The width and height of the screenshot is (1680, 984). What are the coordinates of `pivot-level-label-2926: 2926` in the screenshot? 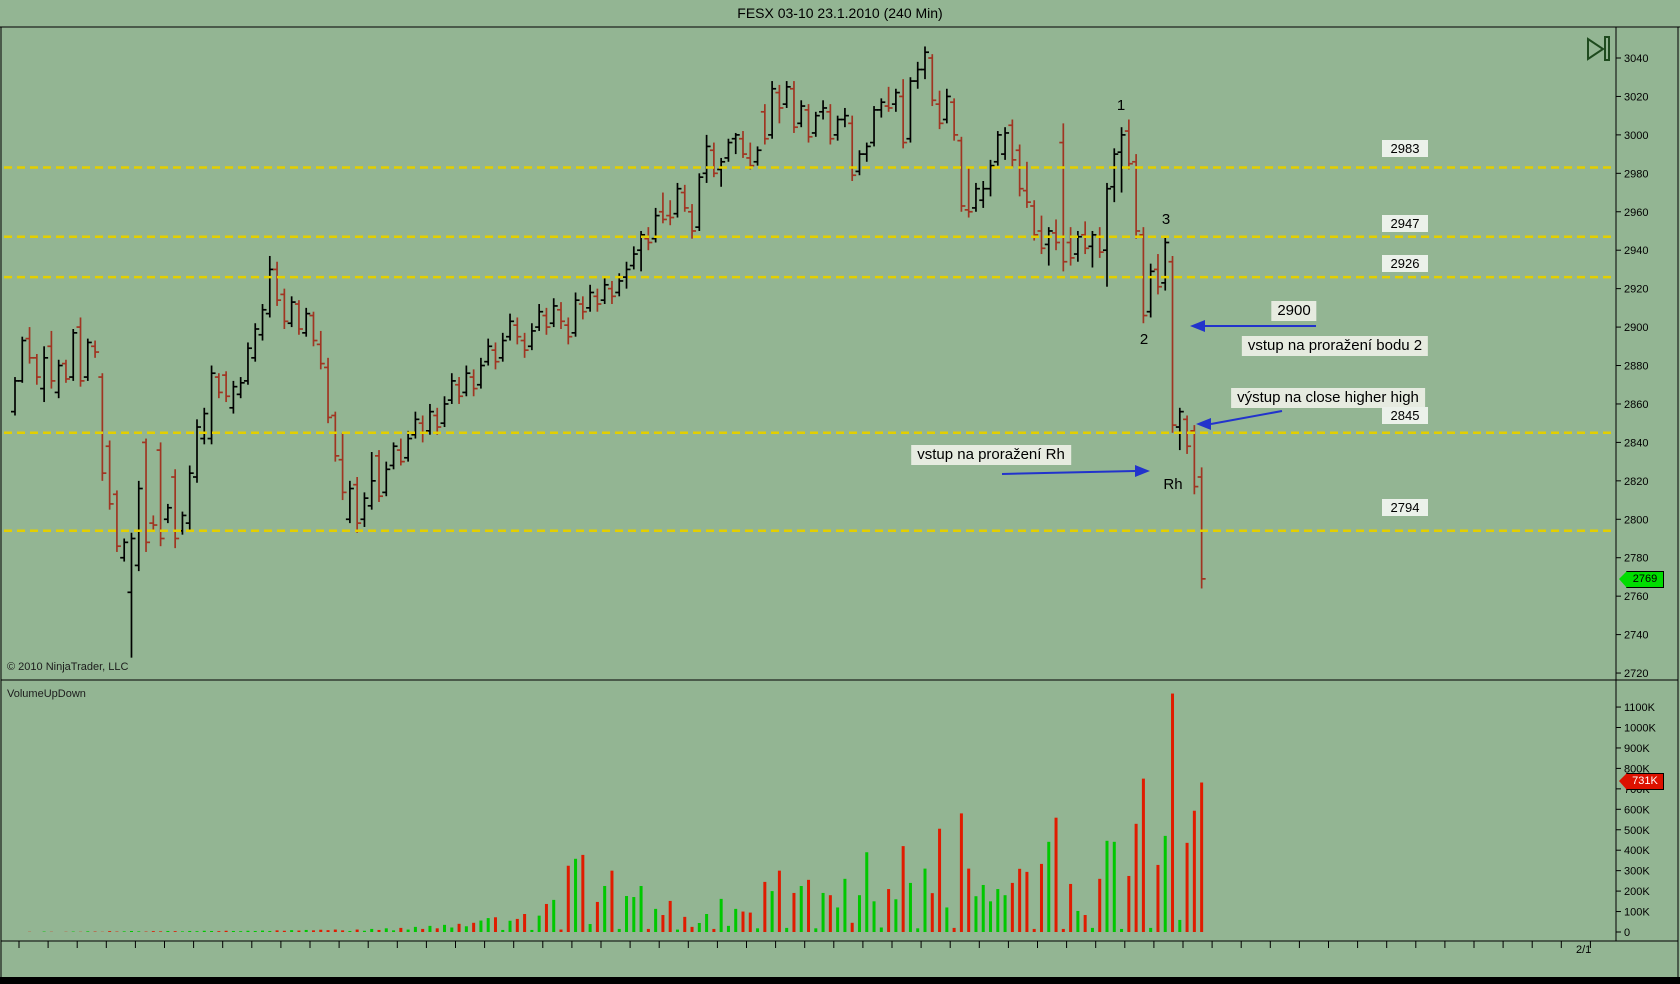 It's located at (1405, 263).